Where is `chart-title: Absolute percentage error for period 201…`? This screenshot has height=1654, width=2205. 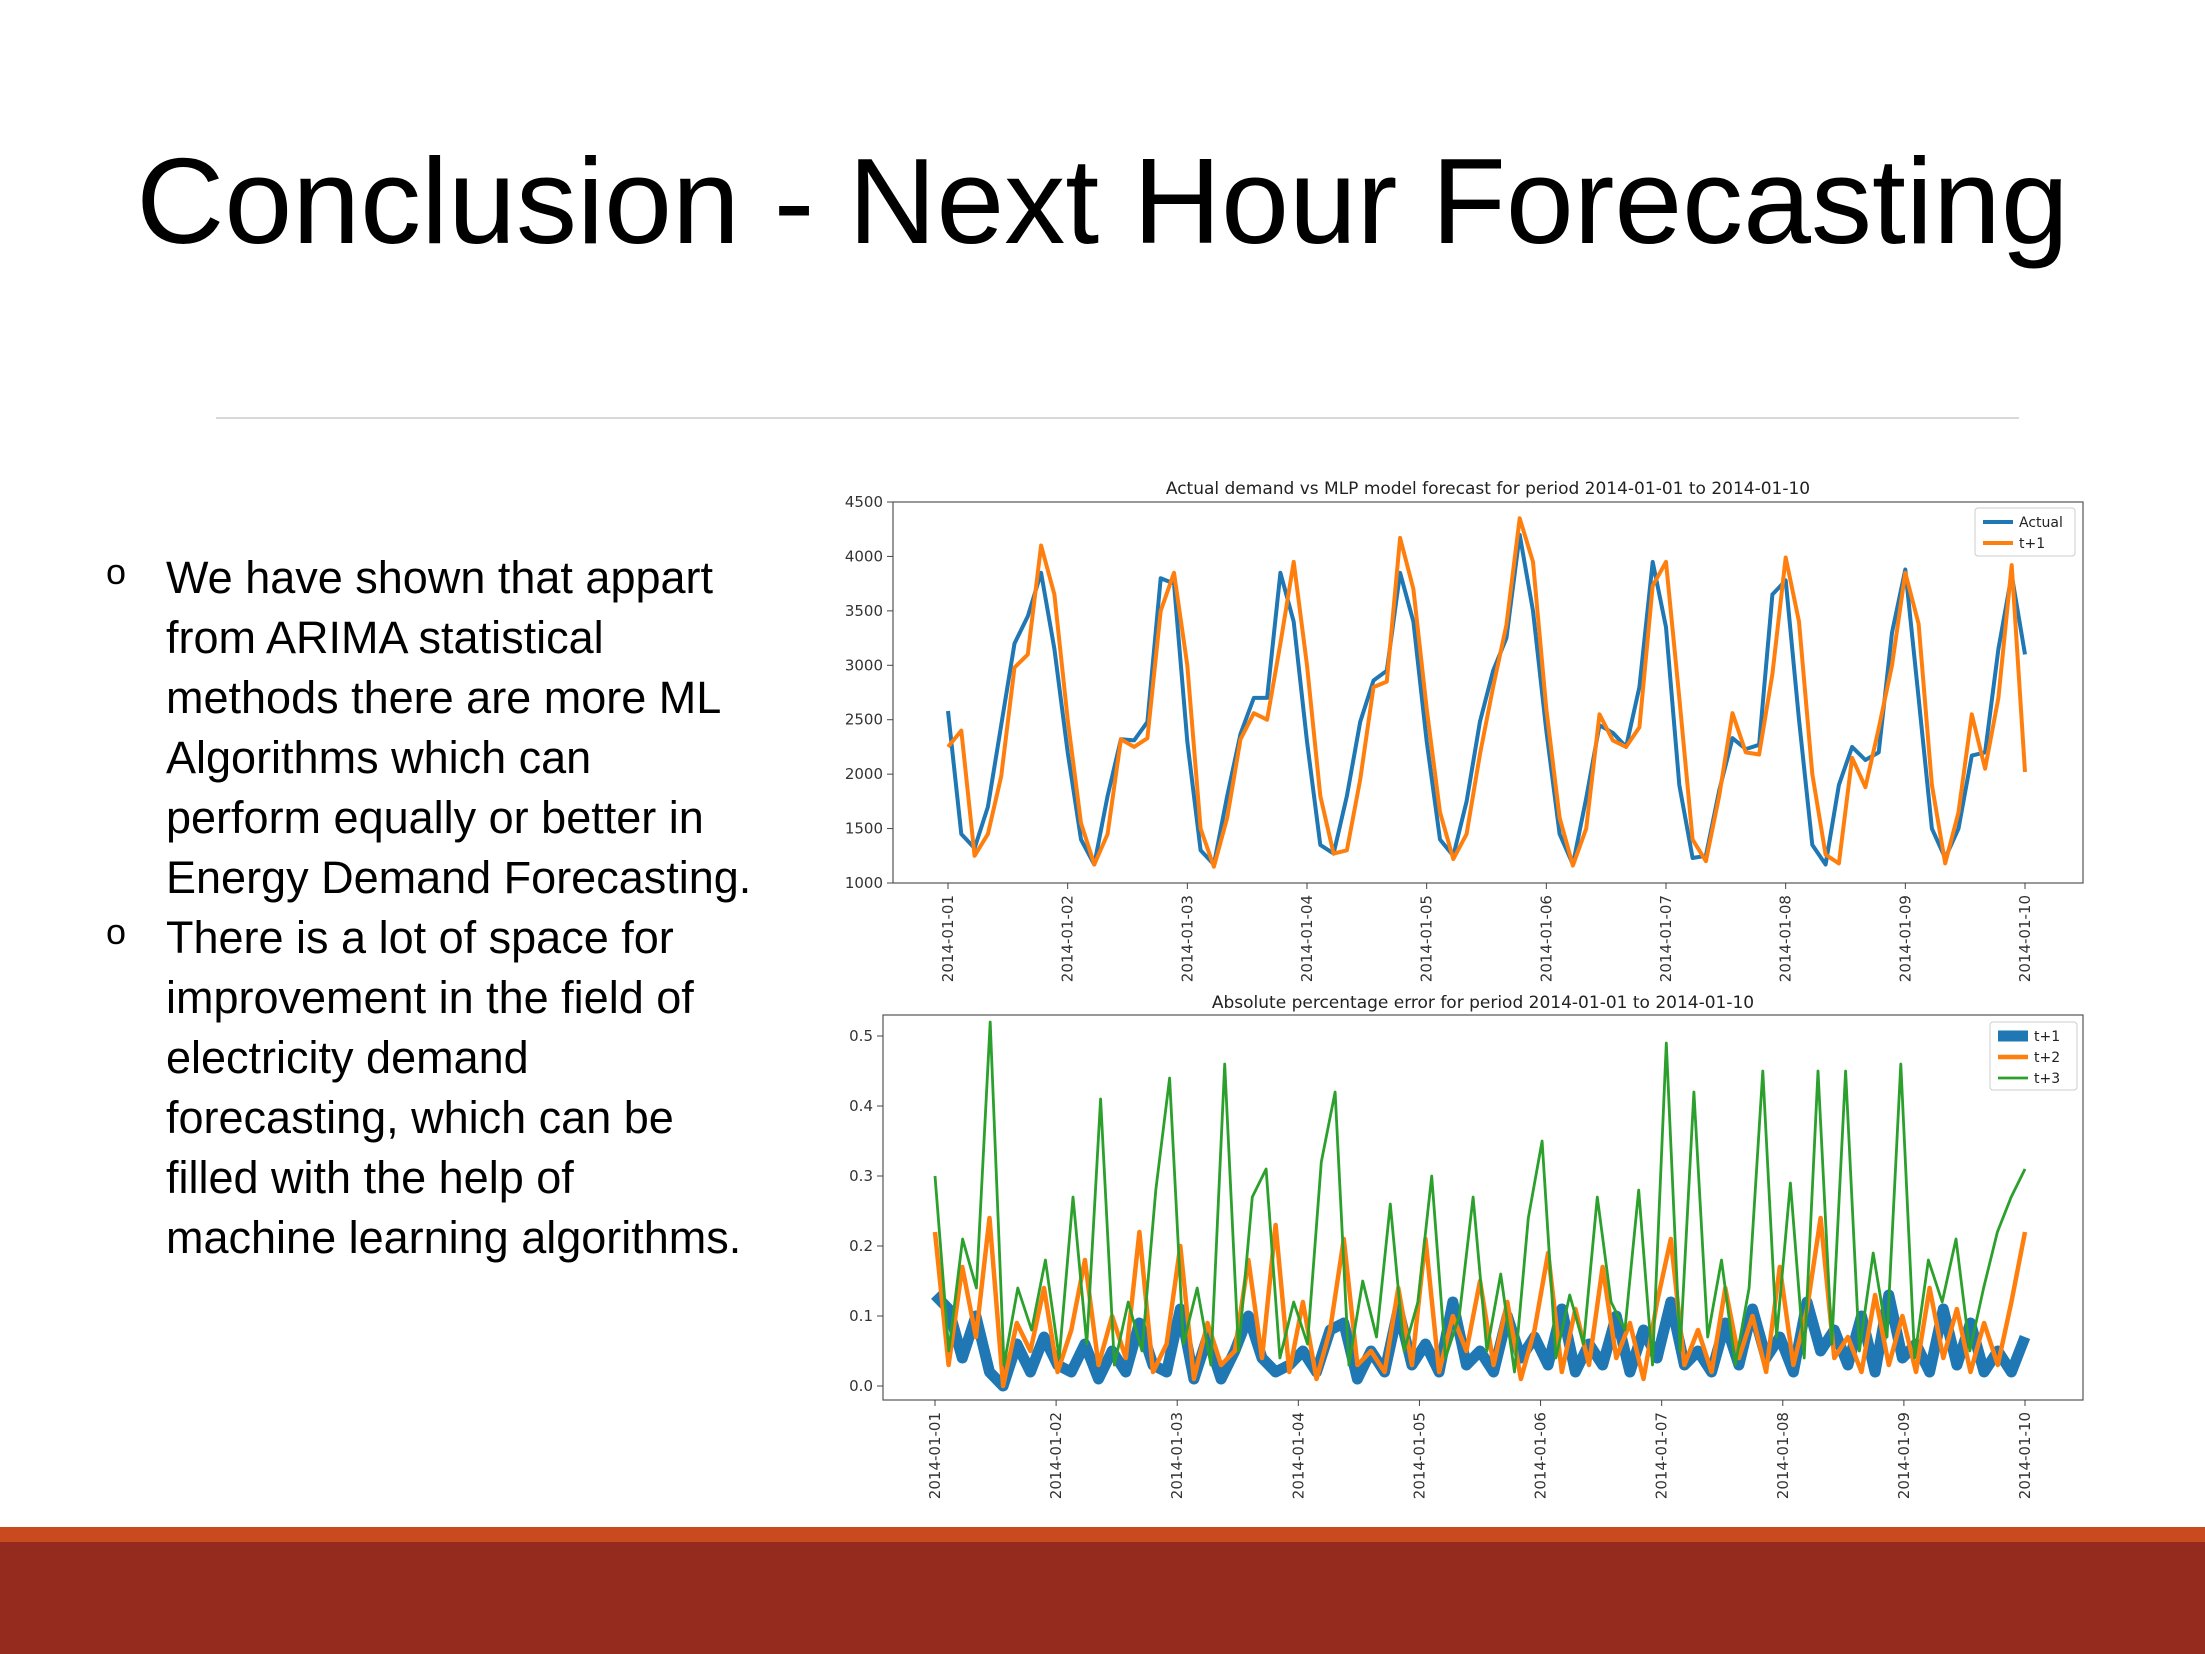 chart-title: Absolute percentage error for period 201… is located at coordinates (1483, 1003).